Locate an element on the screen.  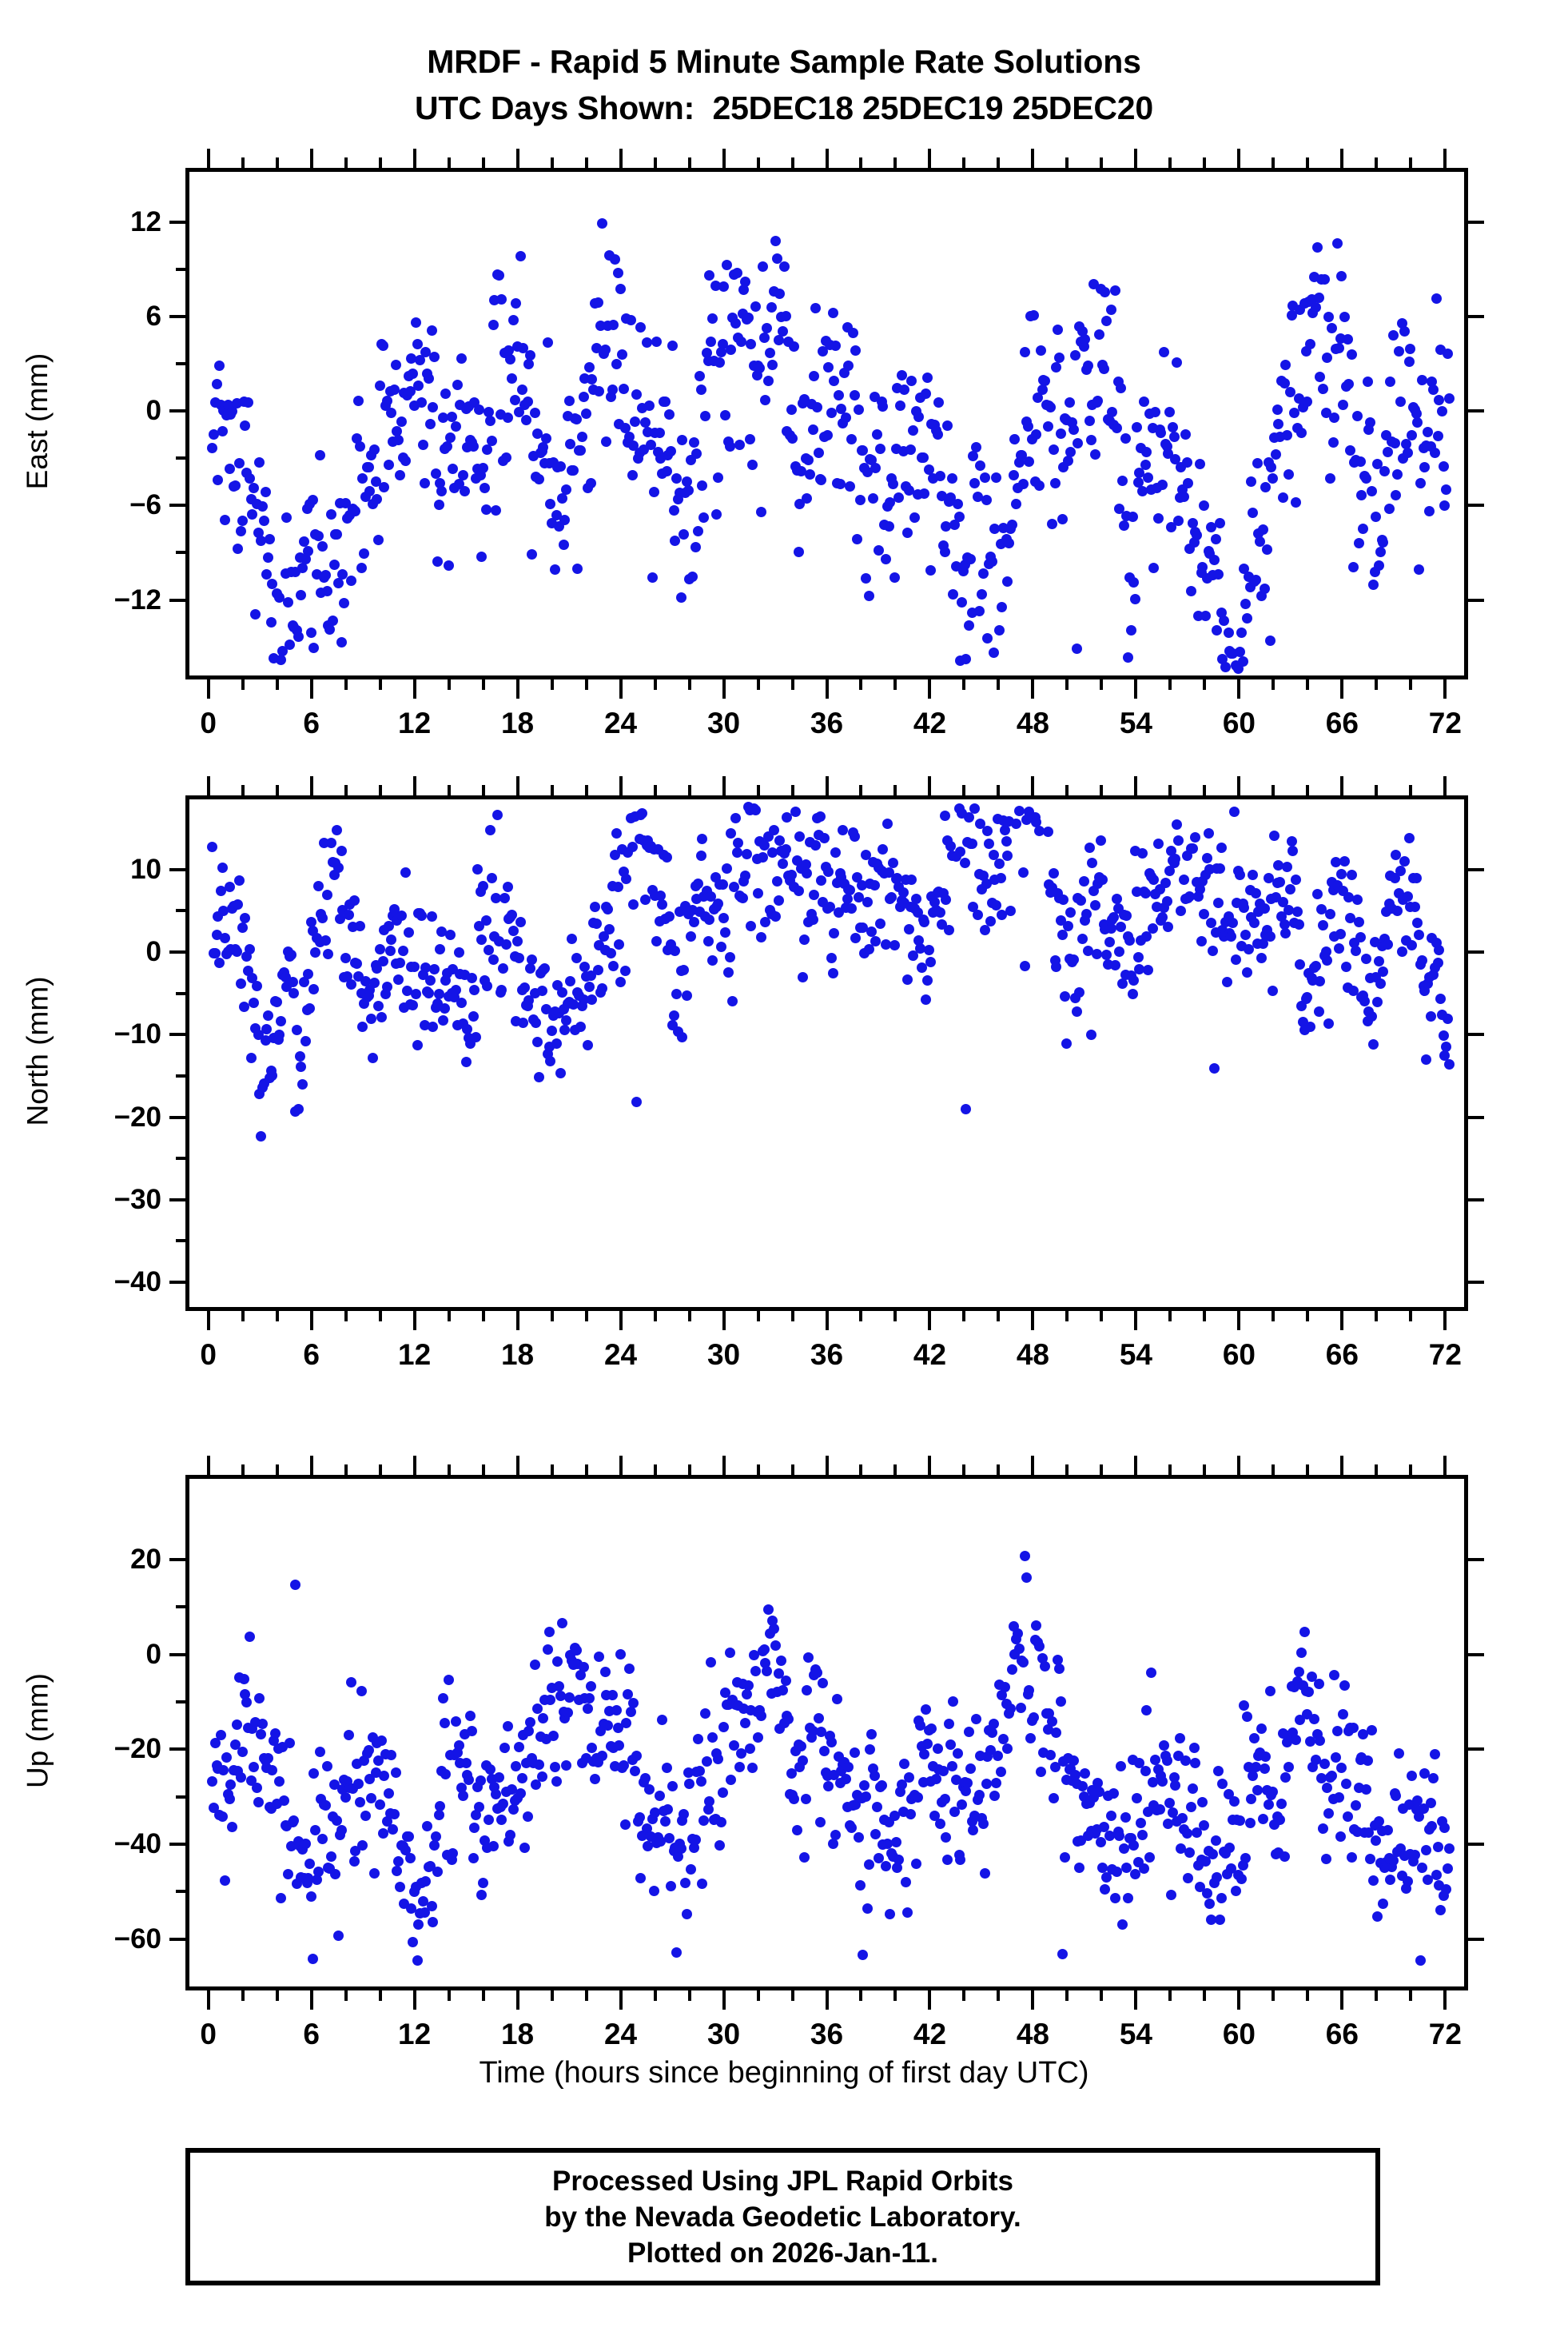
x-tick-label-east-11: 66 is located at coordinates (1342, 723).